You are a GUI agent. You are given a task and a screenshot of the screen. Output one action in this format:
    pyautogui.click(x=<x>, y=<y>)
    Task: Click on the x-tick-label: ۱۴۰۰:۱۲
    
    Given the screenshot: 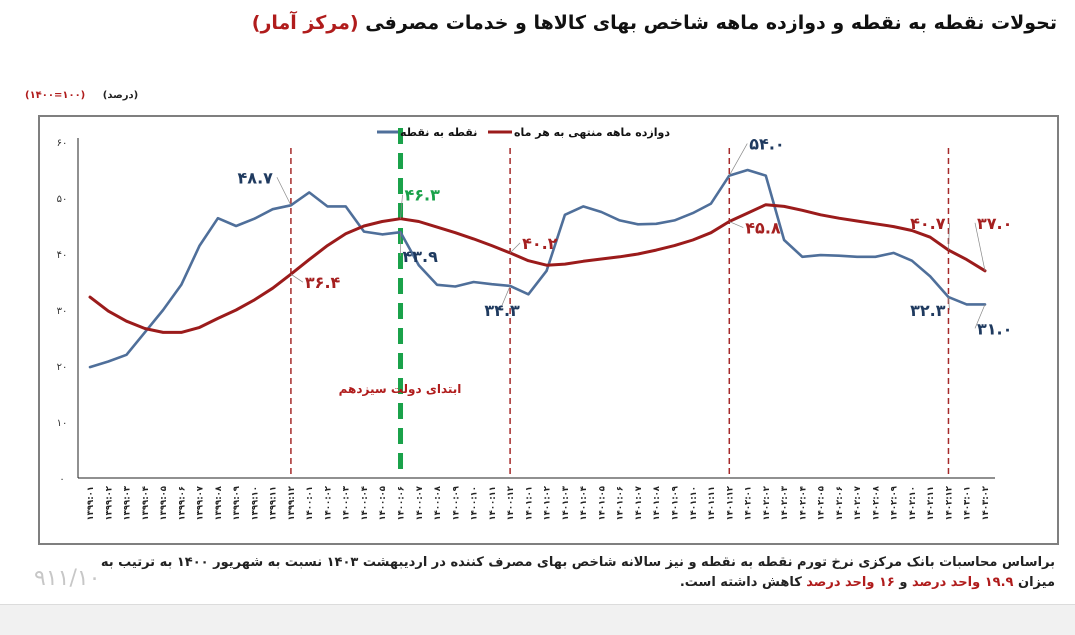 What is the action you would take?
    pyautogui.click(x=511, y=502)
    